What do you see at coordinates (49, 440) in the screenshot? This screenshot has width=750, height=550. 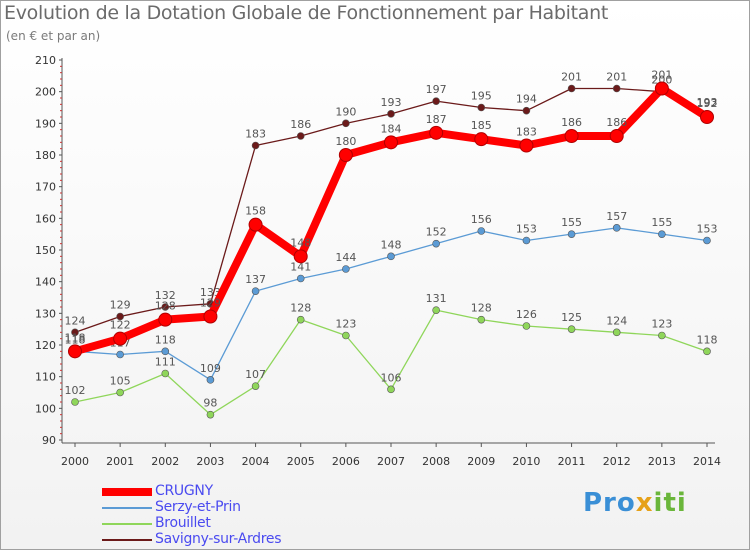 I see `y-tick-label: 90` at bounding box center [49, 440].